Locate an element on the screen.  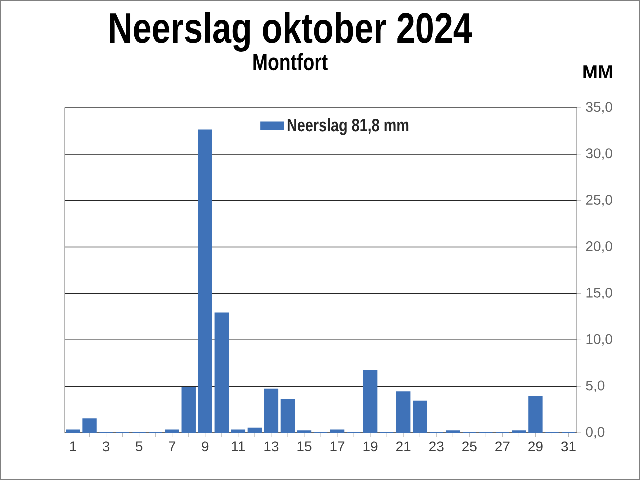
y-tick-label: 20,0 is located at coordinates (599, 248).